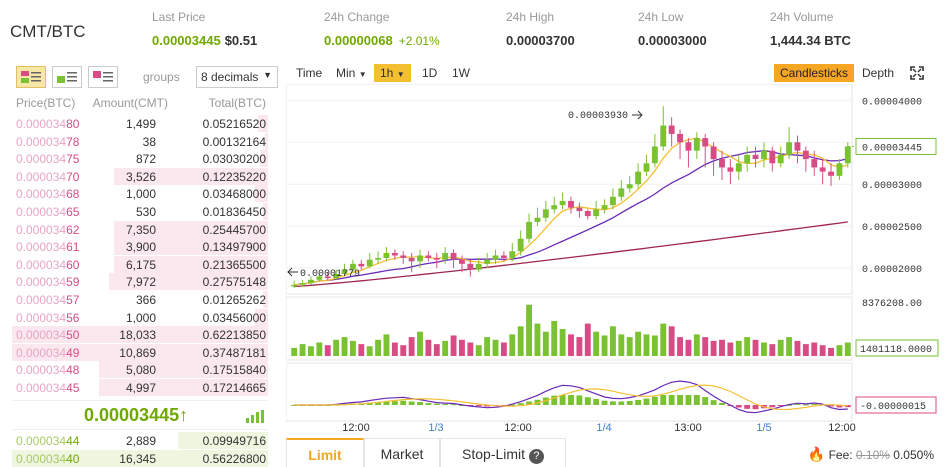  I want to click on row-amount: 16,345, so click(137, 458).